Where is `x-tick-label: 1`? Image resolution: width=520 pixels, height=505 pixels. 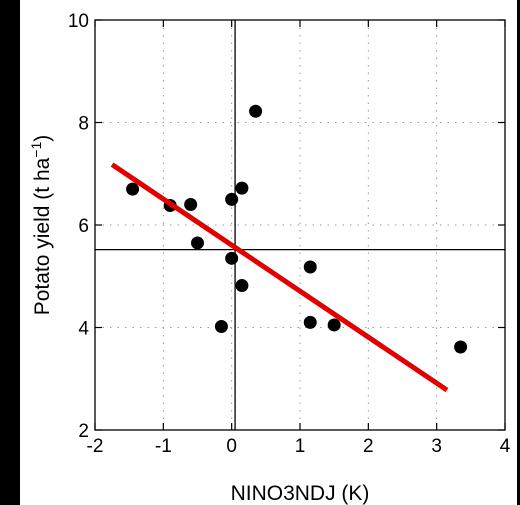
x-tick-label: 1 is located at coordinates (300, 446).